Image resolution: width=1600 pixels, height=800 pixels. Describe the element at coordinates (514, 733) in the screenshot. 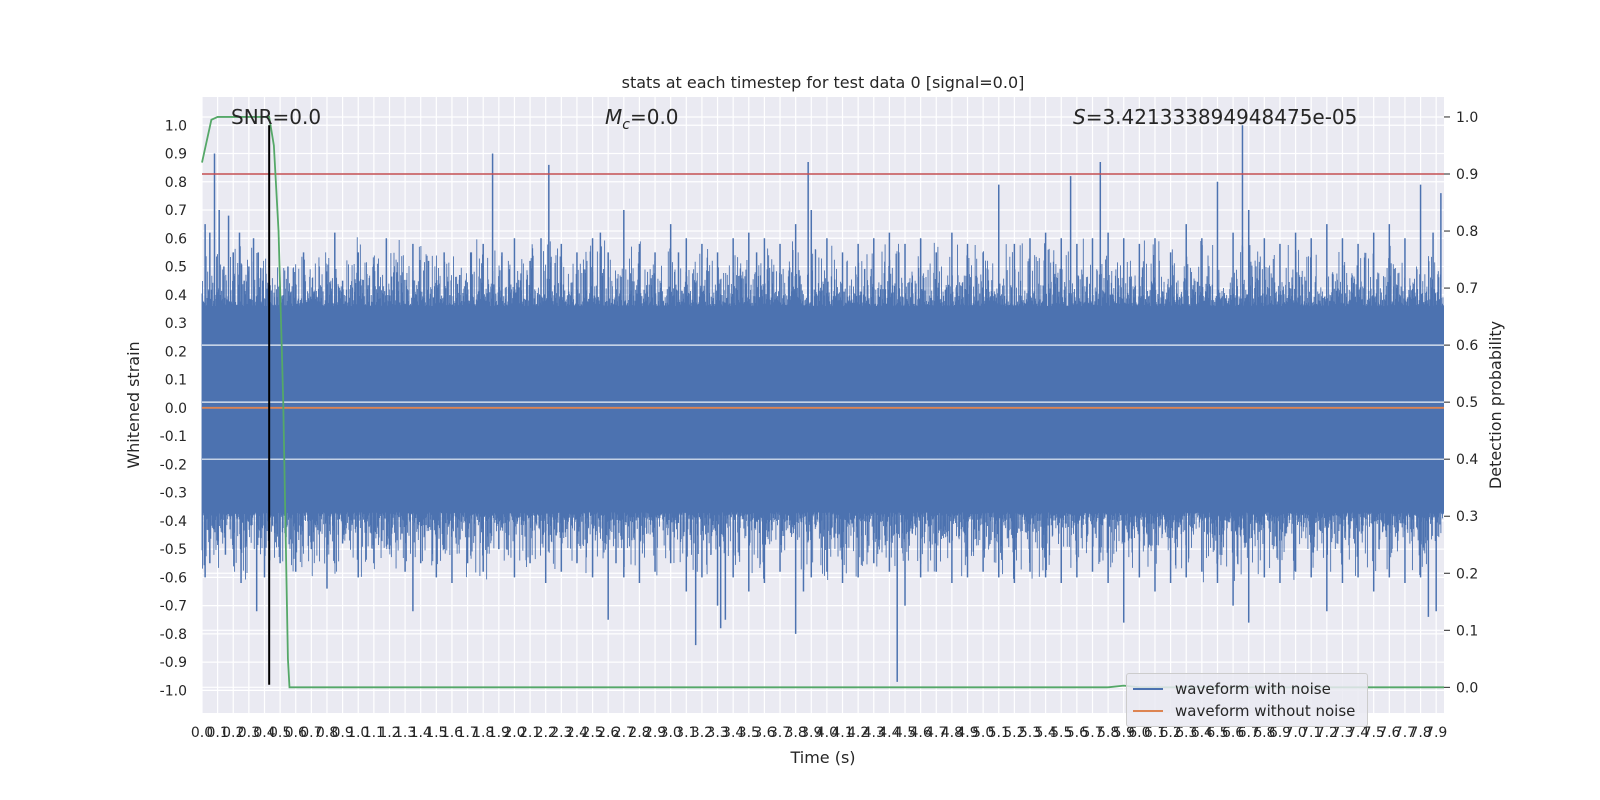

I see `x-tick-label: 2.0` at that location.